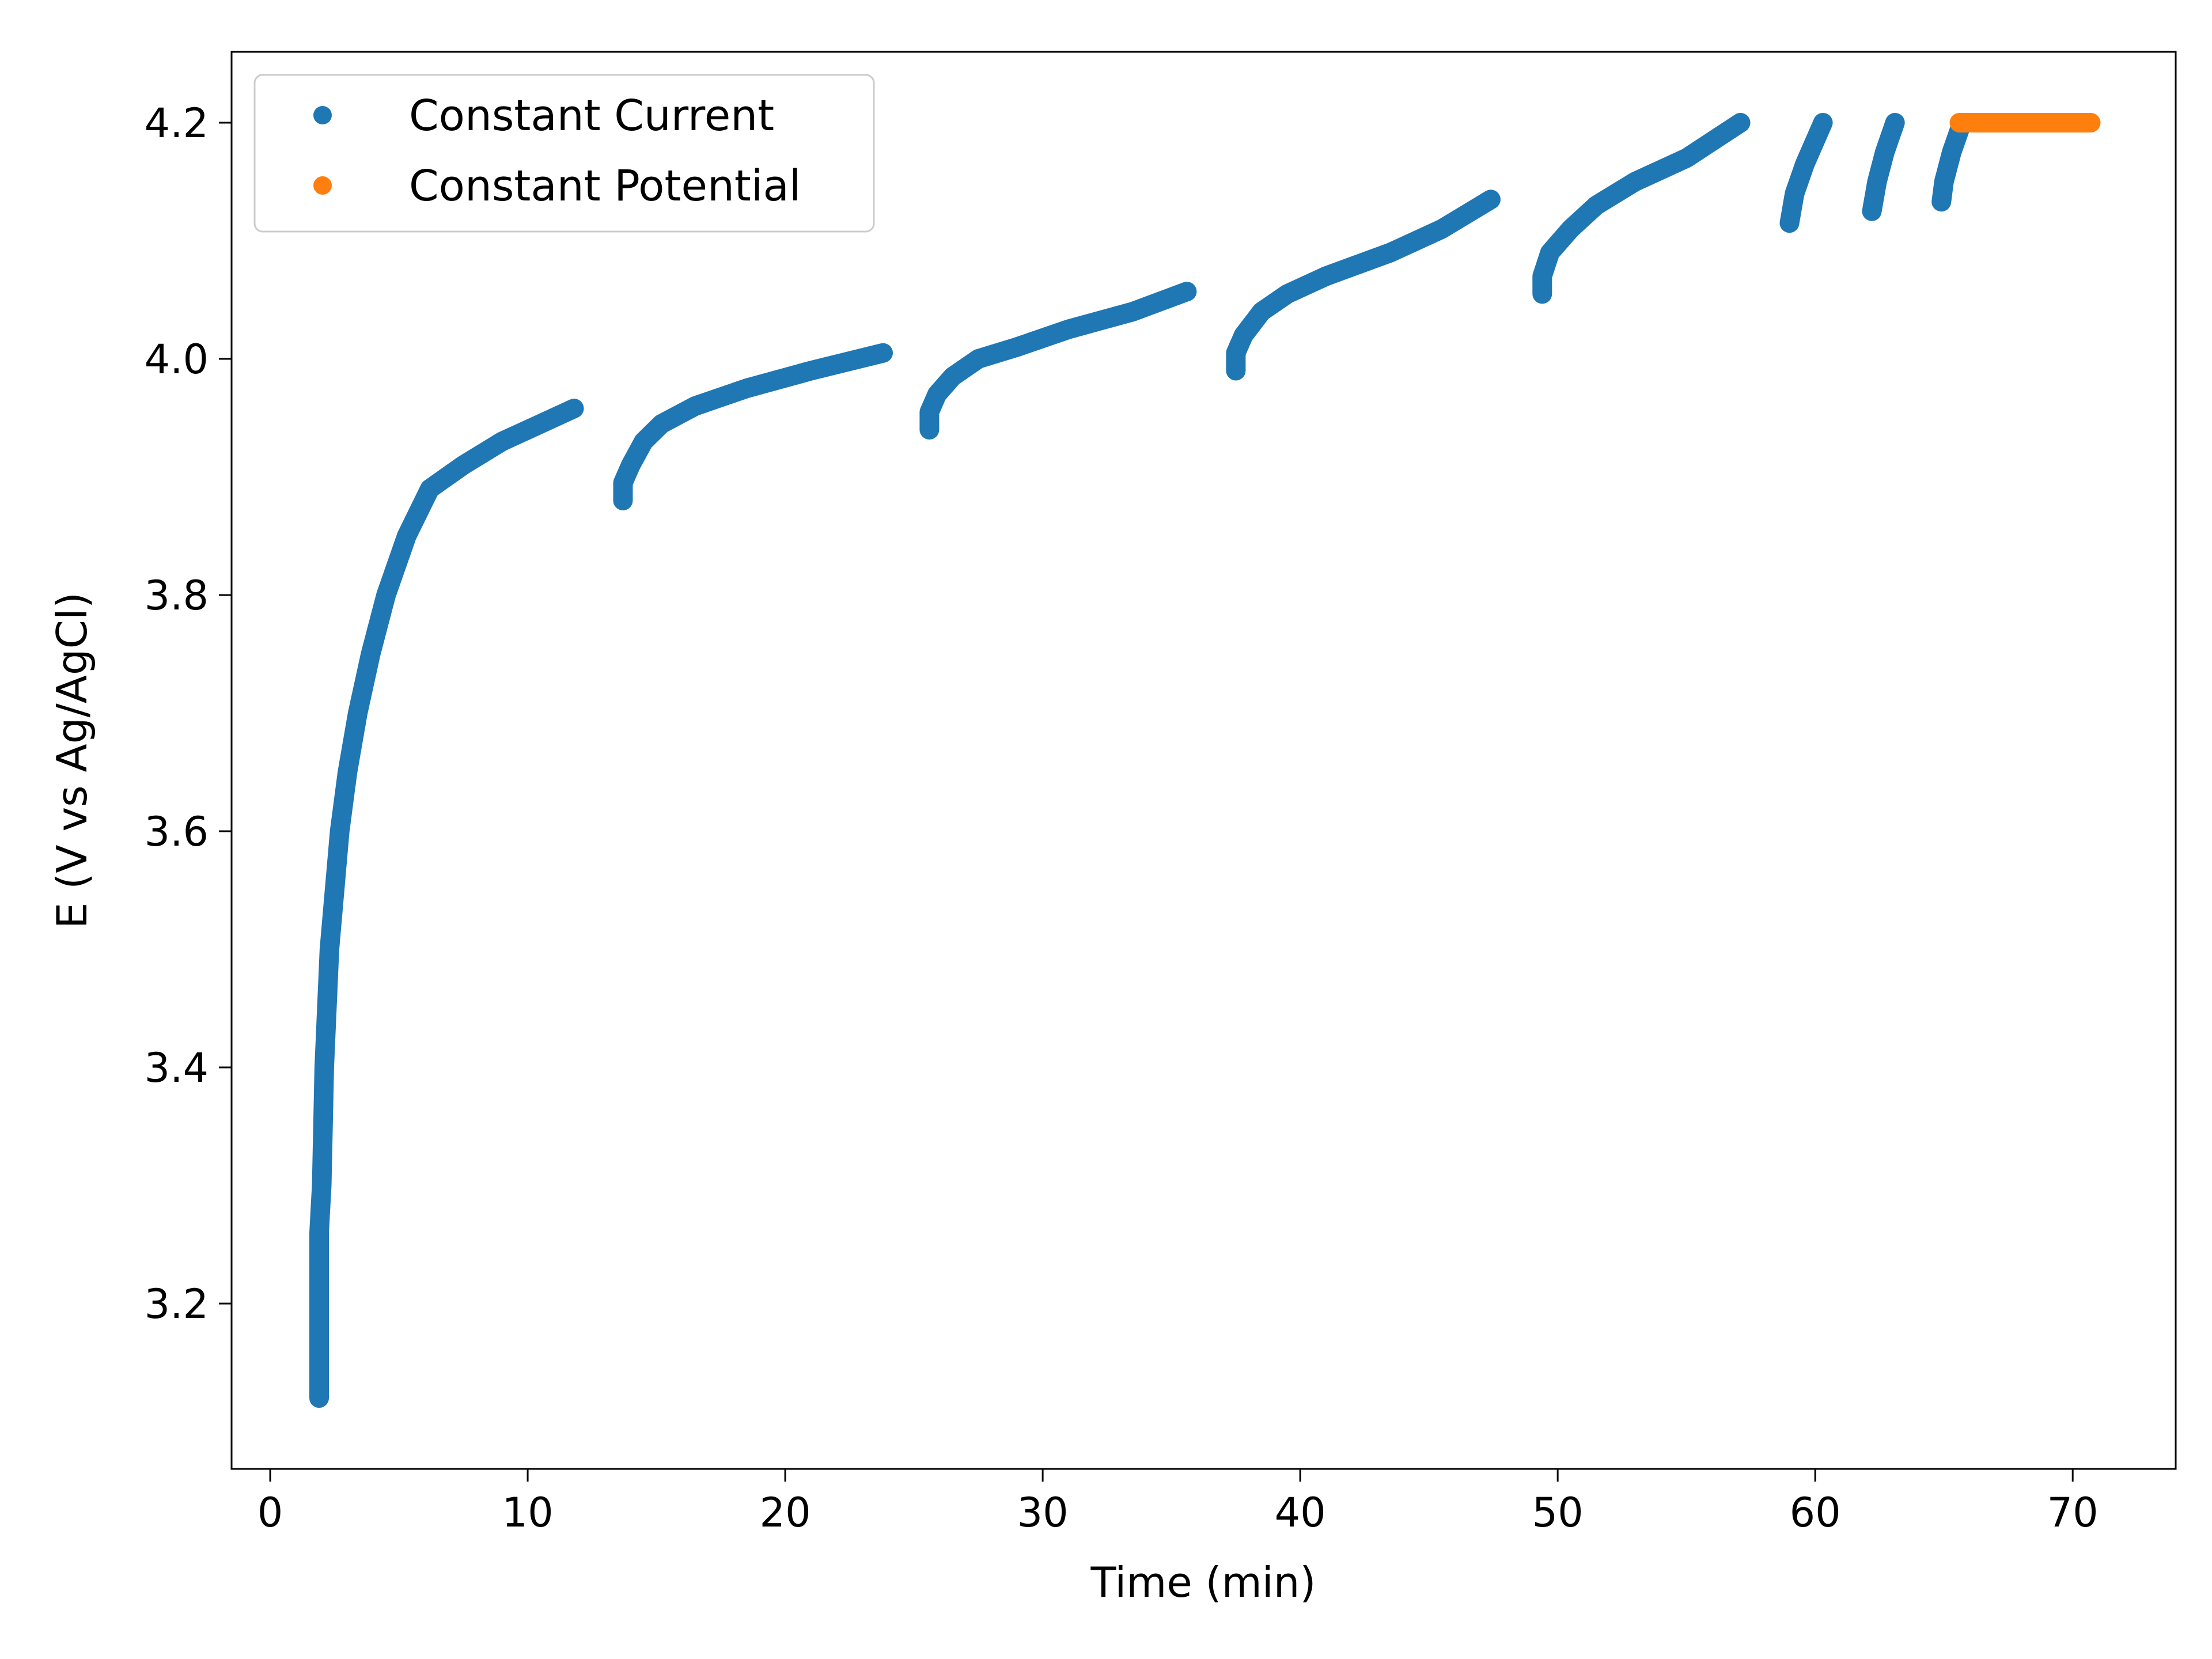 The height and width of the screenshot is (1659, 2212). I want to click on y-axis-label: E (V vs Ag/AgCl), so click(72, 760).